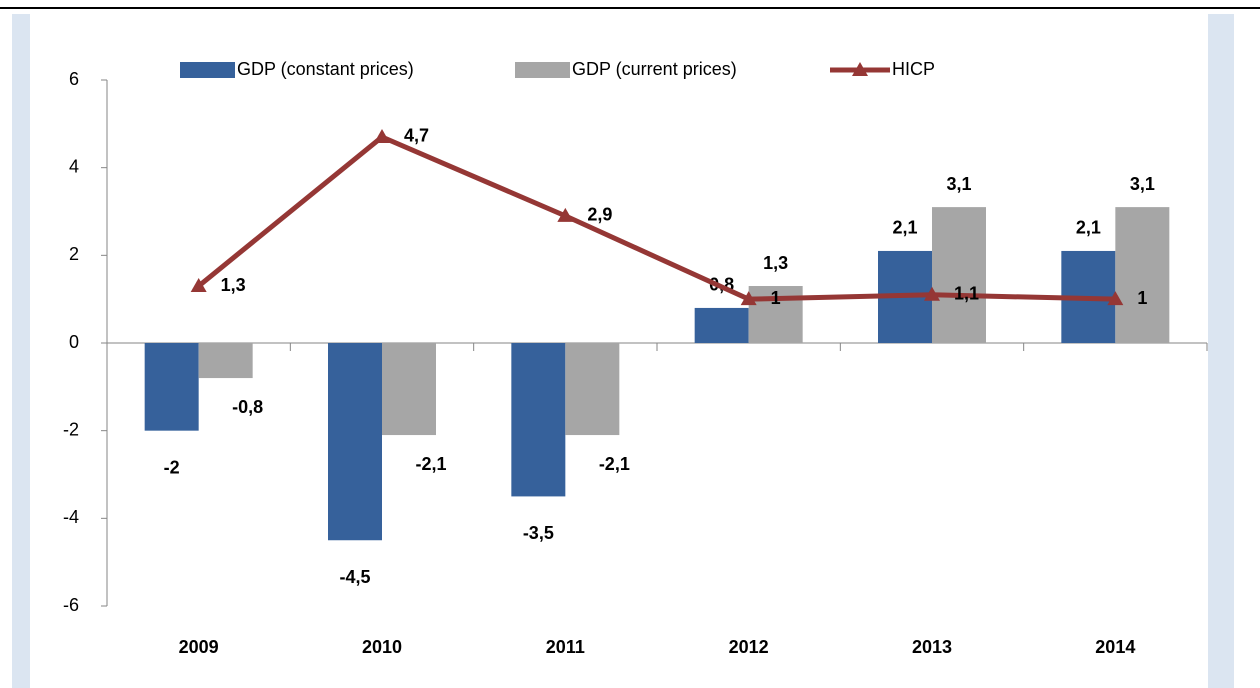 This screenshot has height=688, width=1260. I want to click on legend-label: GDP (current prices), so click(654, 69).